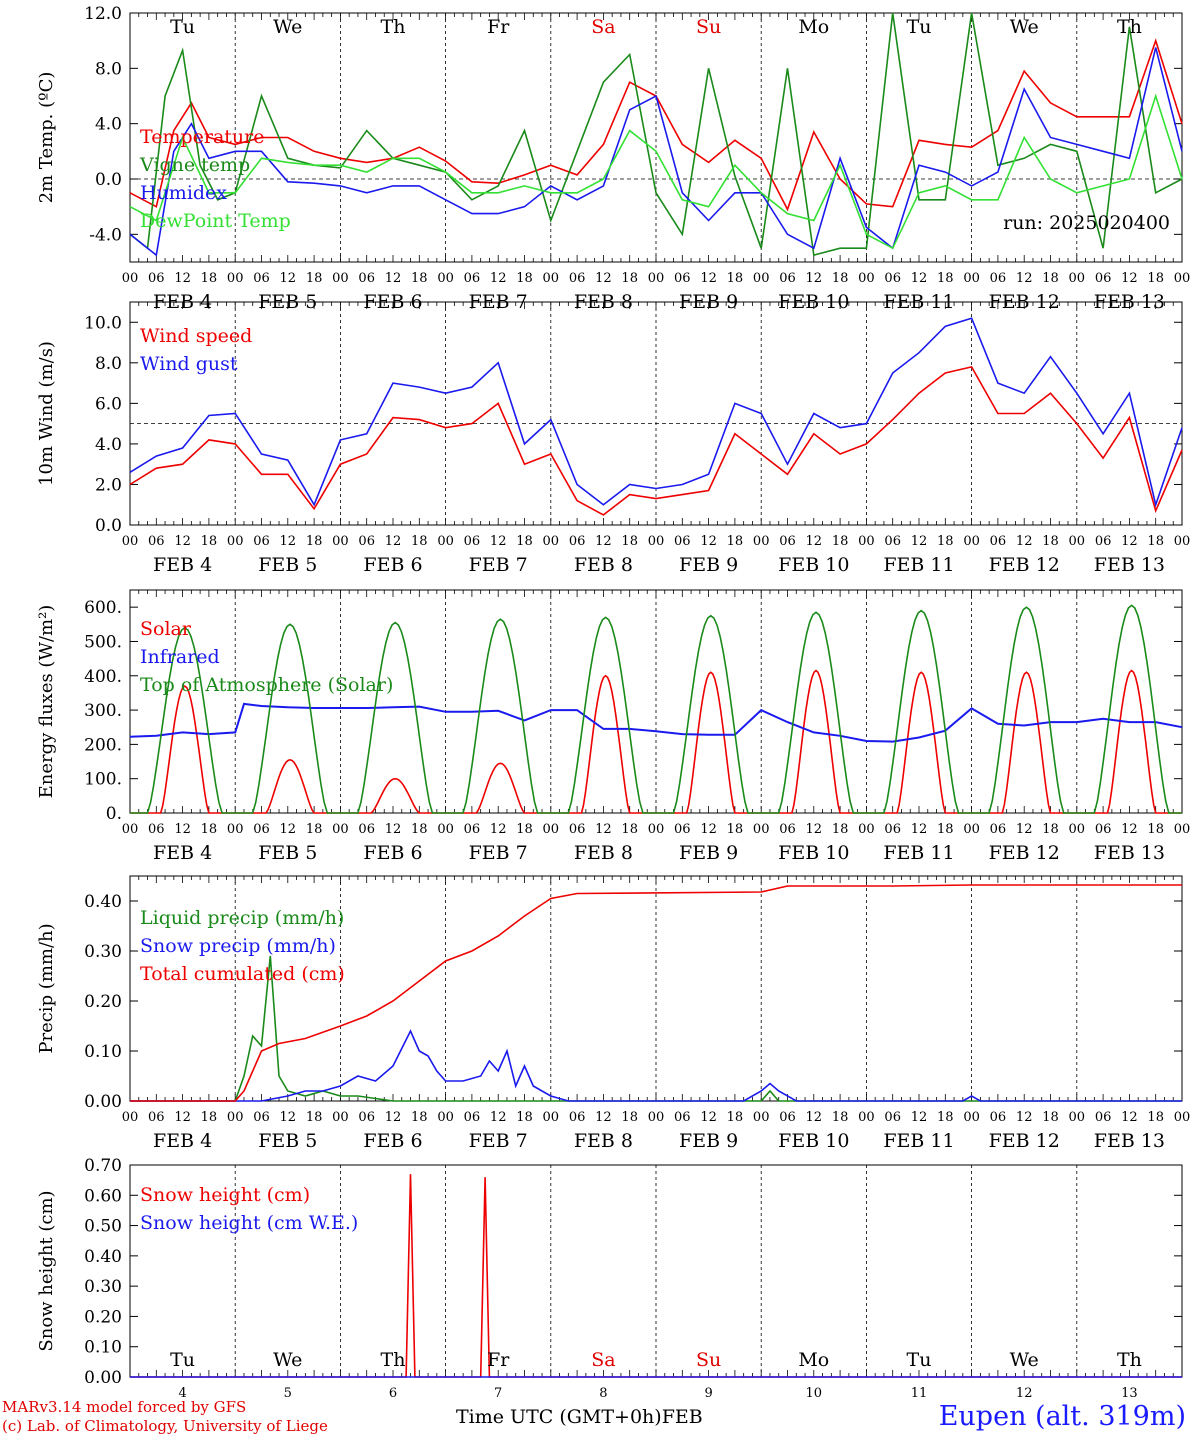 This screenshot has height=1440, width=1194. I want to click on station-label: Eupen (alt. 319m), so click(1062, 1416).